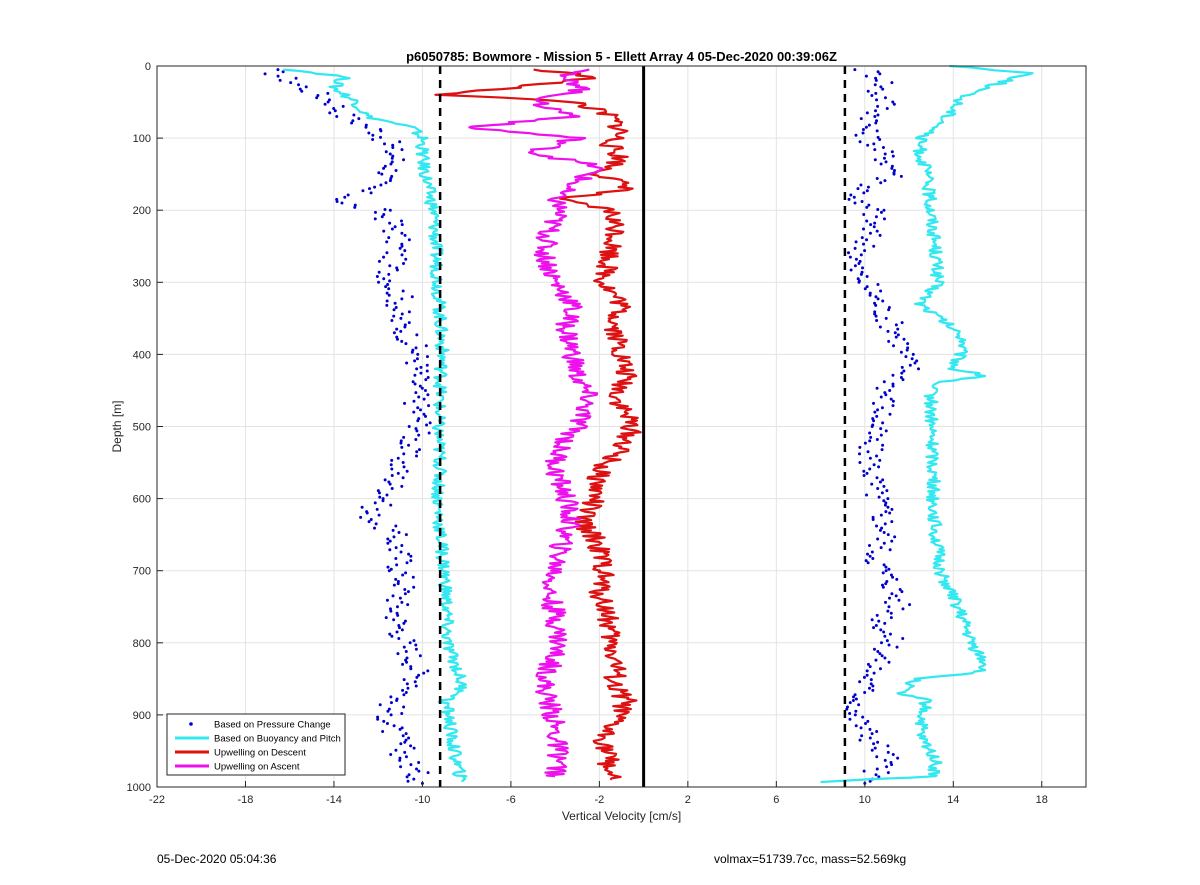 The height and width of the screenshot is (885, 1200). I want to click on x-tick-label-6: 2, so click(688, 800).